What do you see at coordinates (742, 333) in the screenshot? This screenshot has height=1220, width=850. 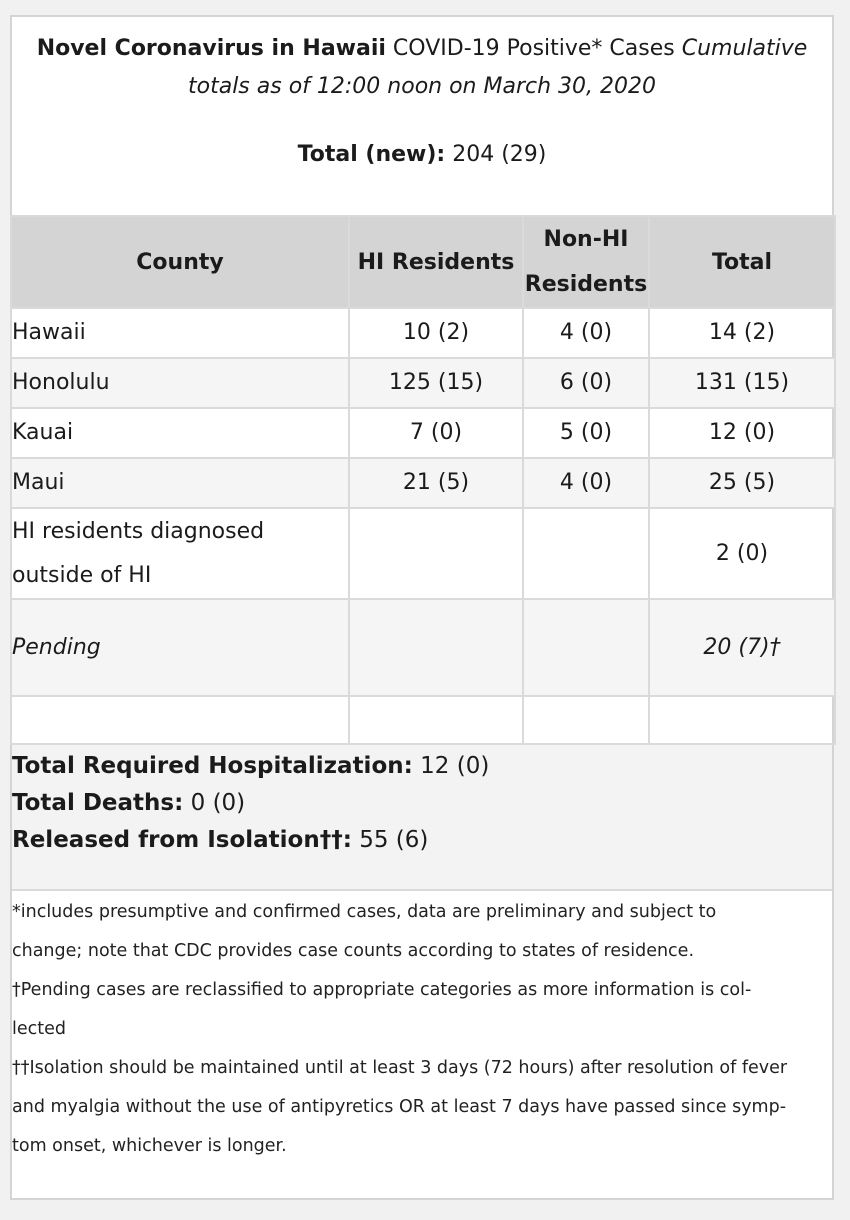 I see `total-cell: 14 (2)` at bounding box center [742, 333].